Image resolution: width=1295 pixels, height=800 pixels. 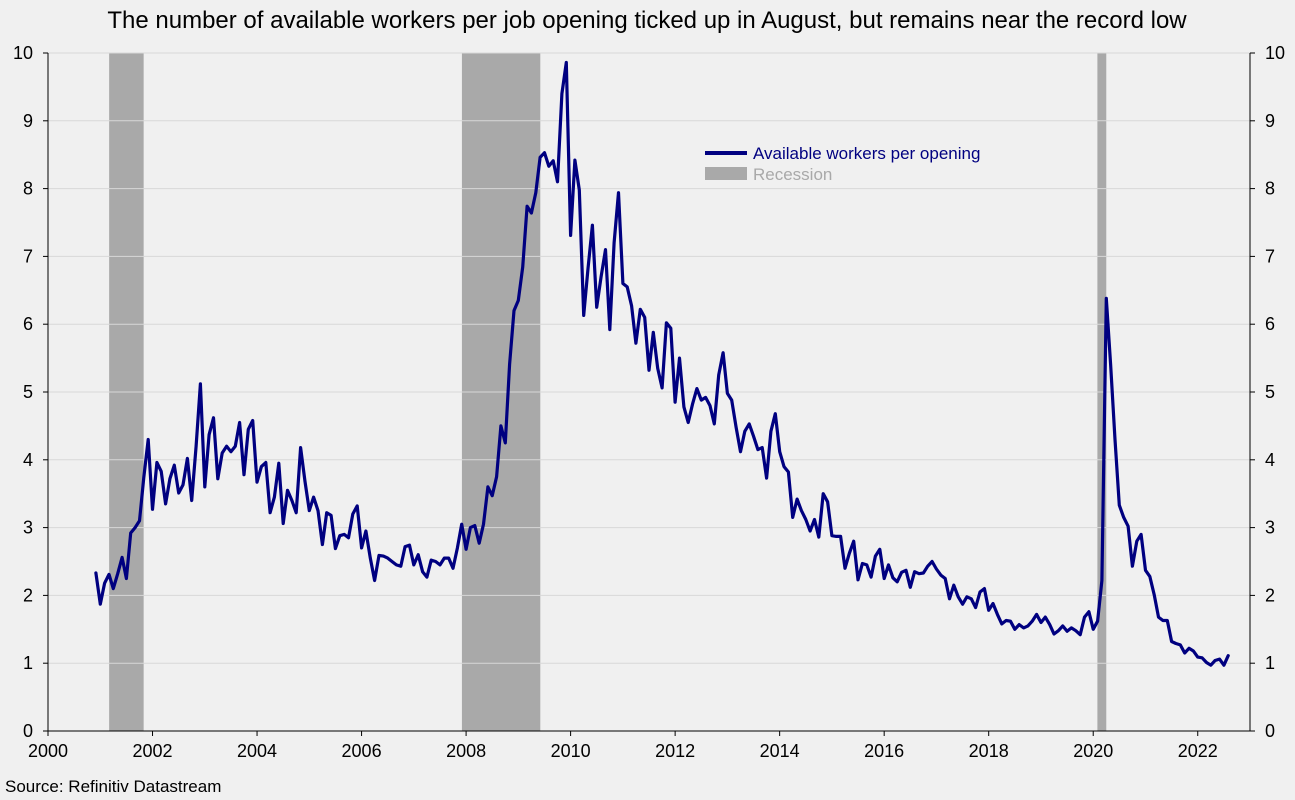 What do you see at coordinates (1270, 528) in the screenshot?
I see `y-tick-right-3: 3` at bounding box center [1270, 528].